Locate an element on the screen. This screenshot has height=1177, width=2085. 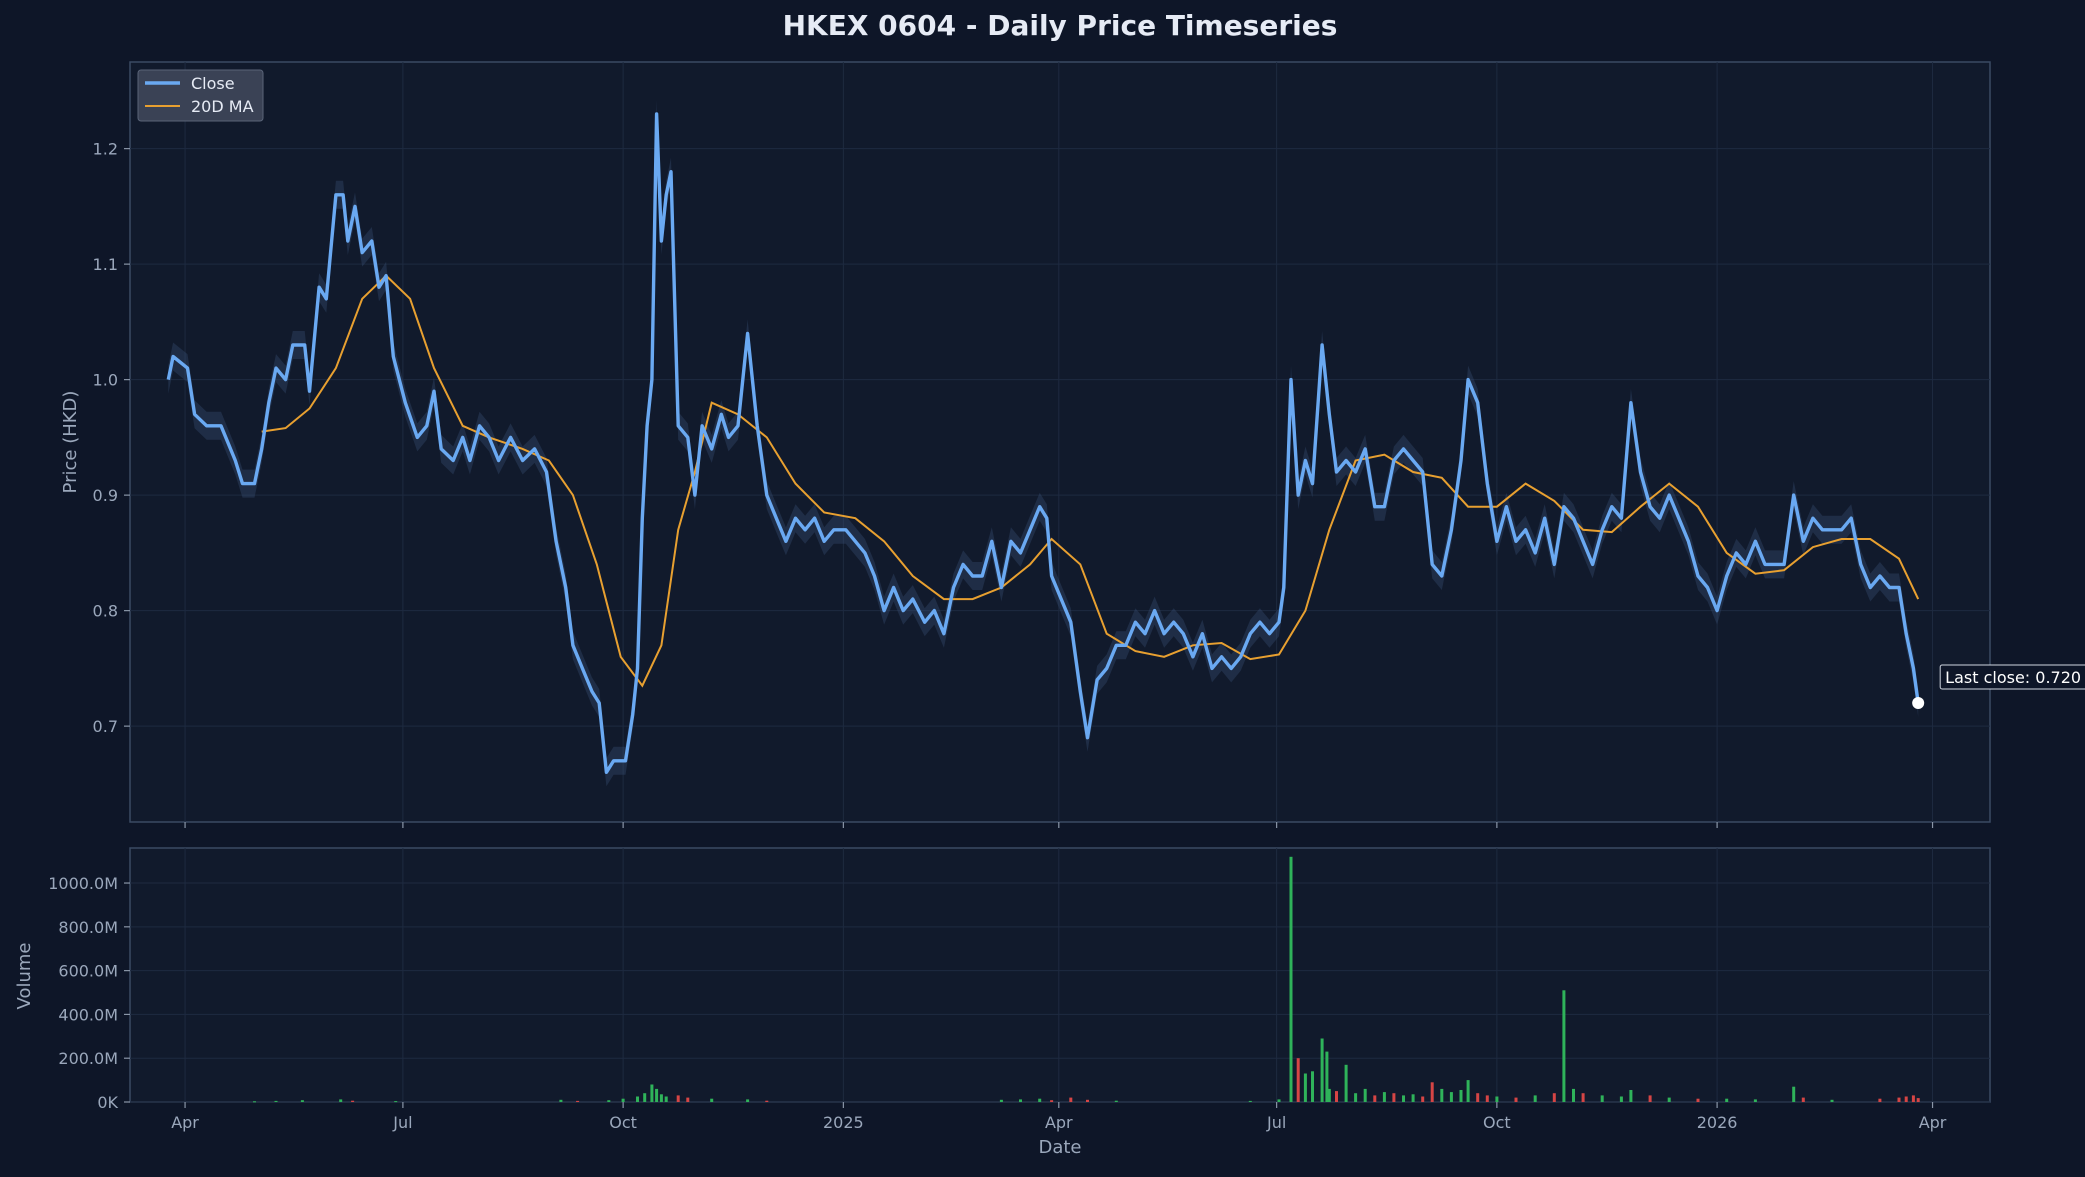
volume-y-tick-label: 1000.0M is located at coordinates (83, 883).